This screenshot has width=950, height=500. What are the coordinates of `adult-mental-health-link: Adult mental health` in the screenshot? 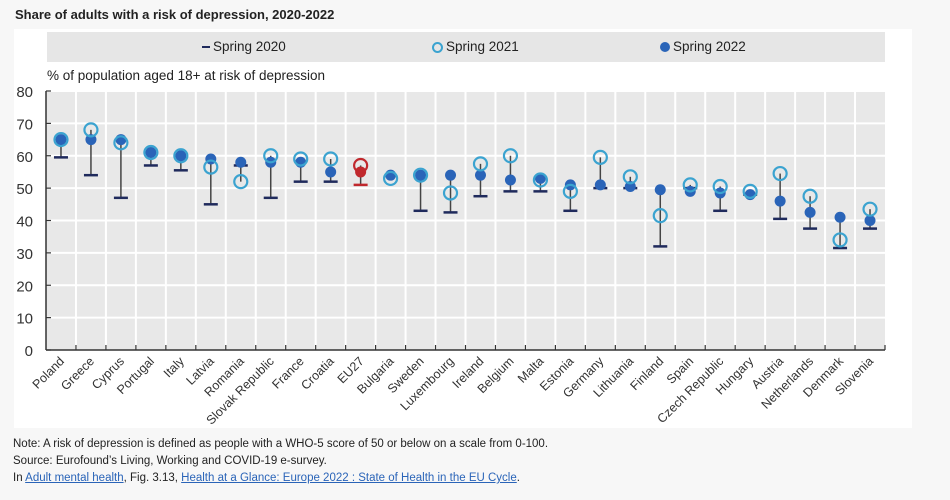 It's located at (74, 478).